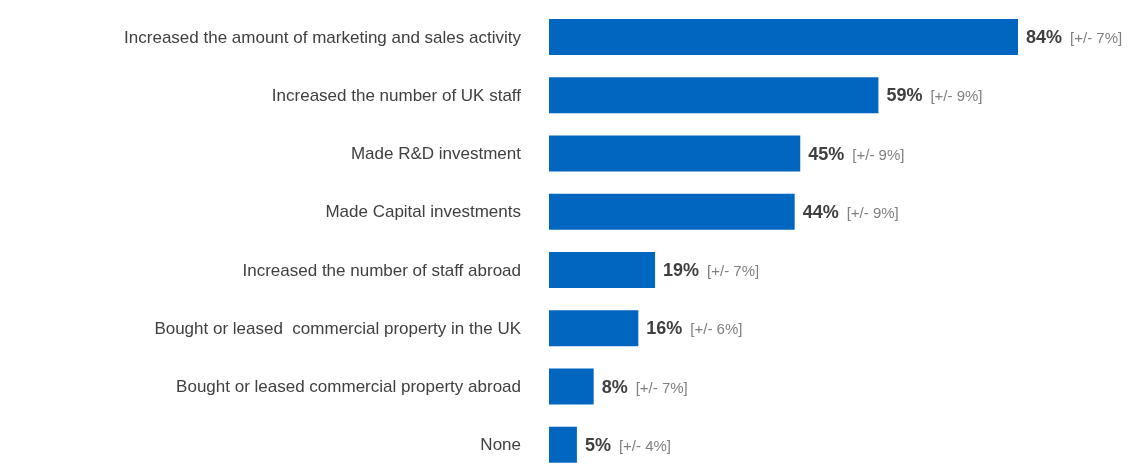  I want to click on y-tick-label: Bought or leased commercial property in the UK, so click(338, 328).